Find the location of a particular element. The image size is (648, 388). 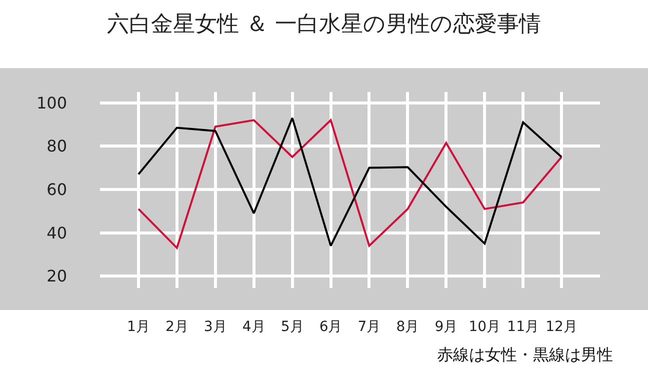

x-tick-label: 5月 is located at coordinates (292, 327).